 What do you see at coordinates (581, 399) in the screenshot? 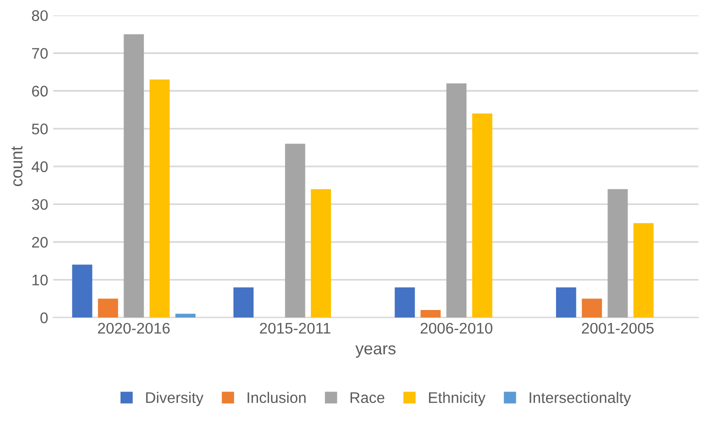
I see `legend-label: Intersectionalty` at bounding box center [581, 399].